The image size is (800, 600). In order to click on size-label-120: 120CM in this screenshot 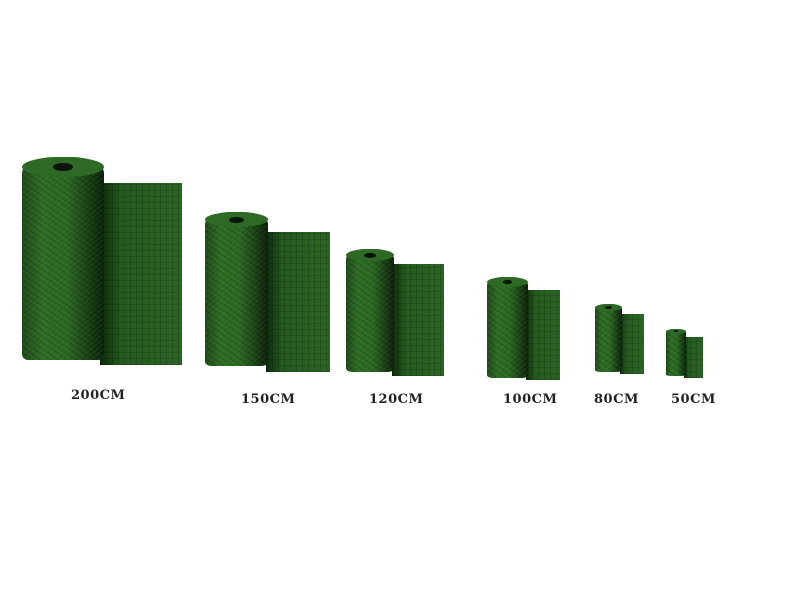, I will do `click(396, 399)`.